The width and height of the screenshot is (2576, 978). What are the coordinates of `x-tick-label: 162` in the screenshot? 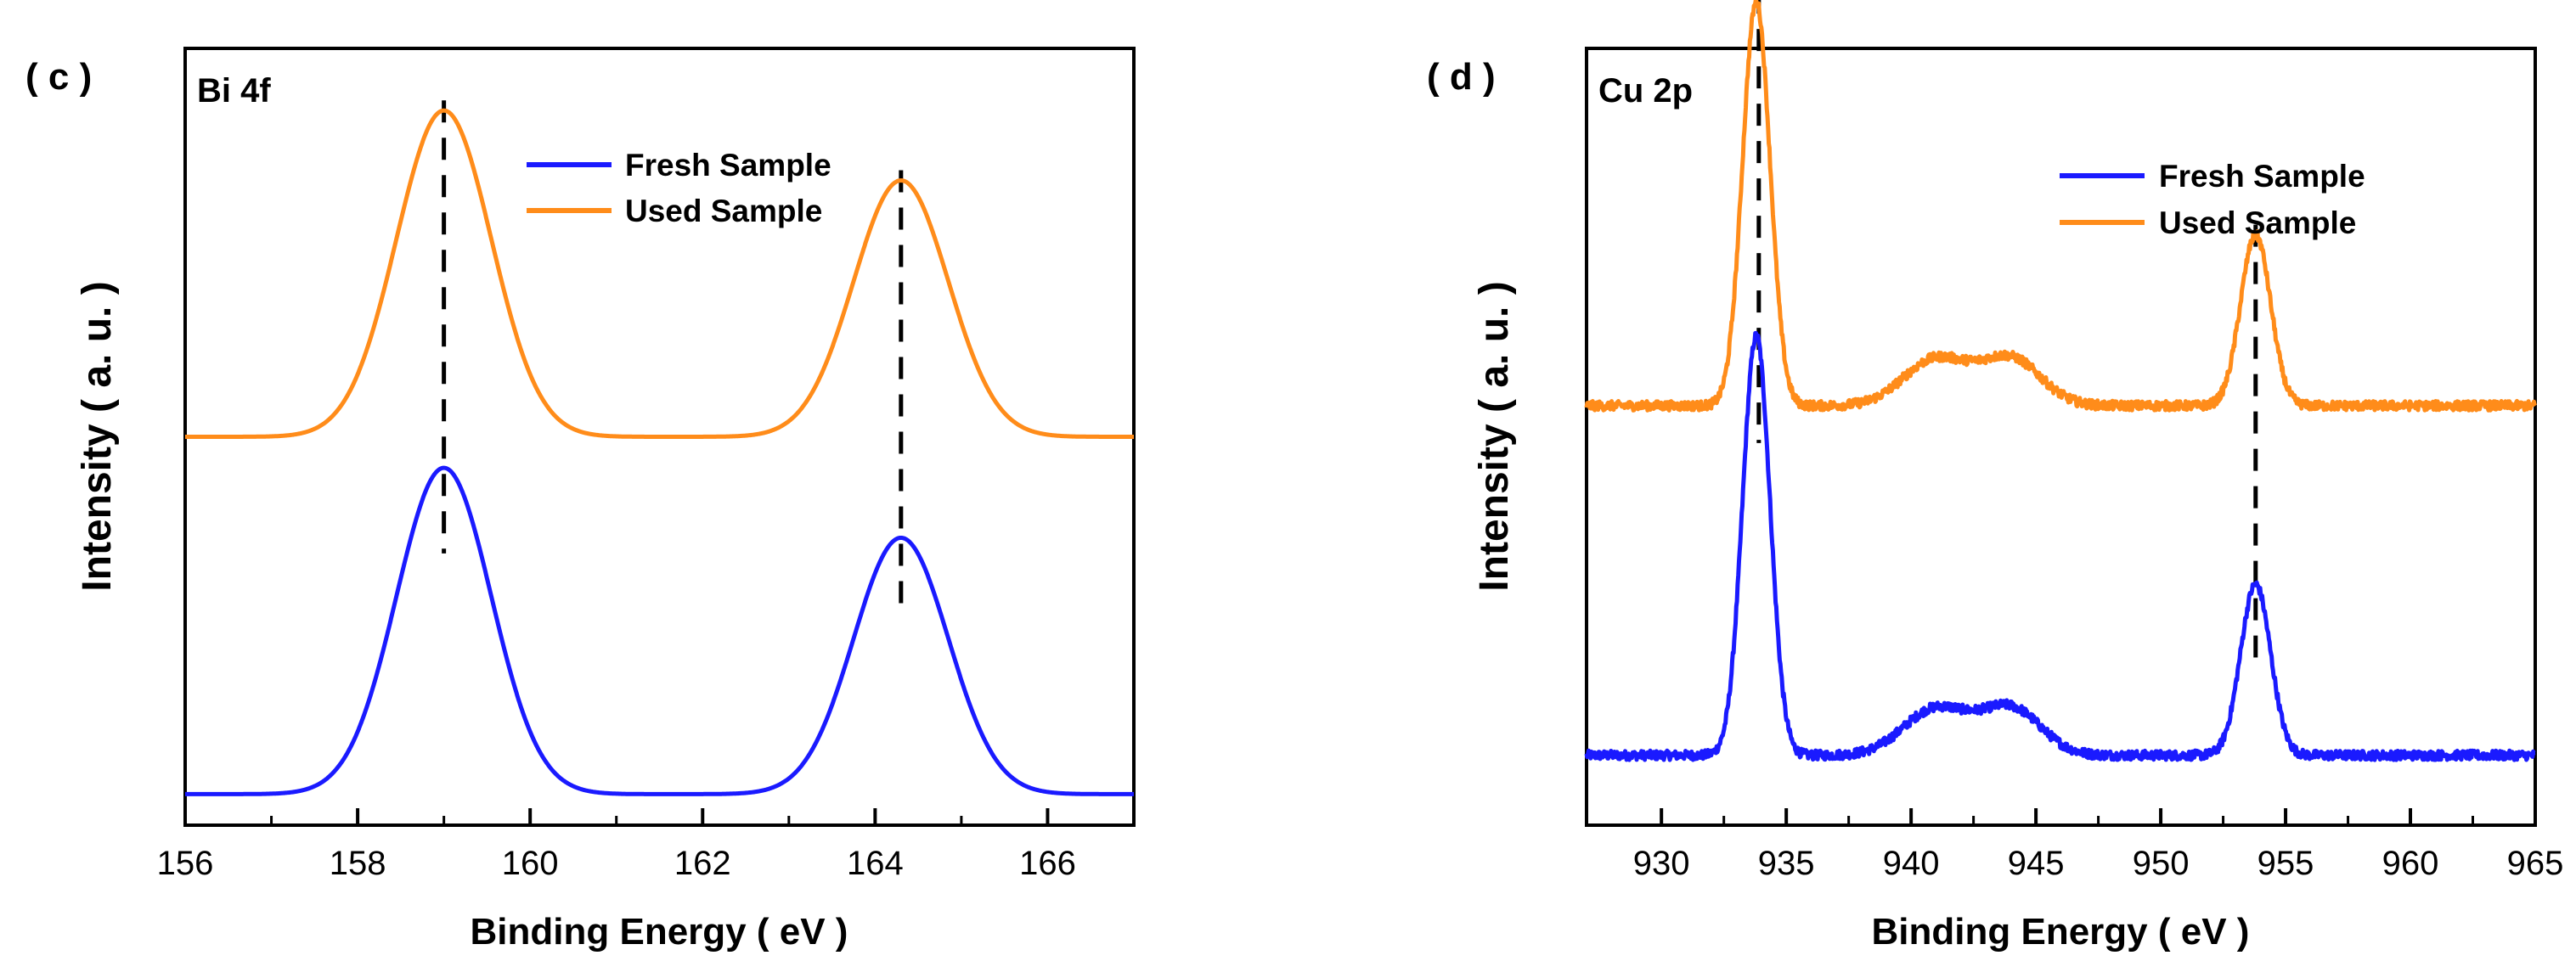 It's located at (702, 864).